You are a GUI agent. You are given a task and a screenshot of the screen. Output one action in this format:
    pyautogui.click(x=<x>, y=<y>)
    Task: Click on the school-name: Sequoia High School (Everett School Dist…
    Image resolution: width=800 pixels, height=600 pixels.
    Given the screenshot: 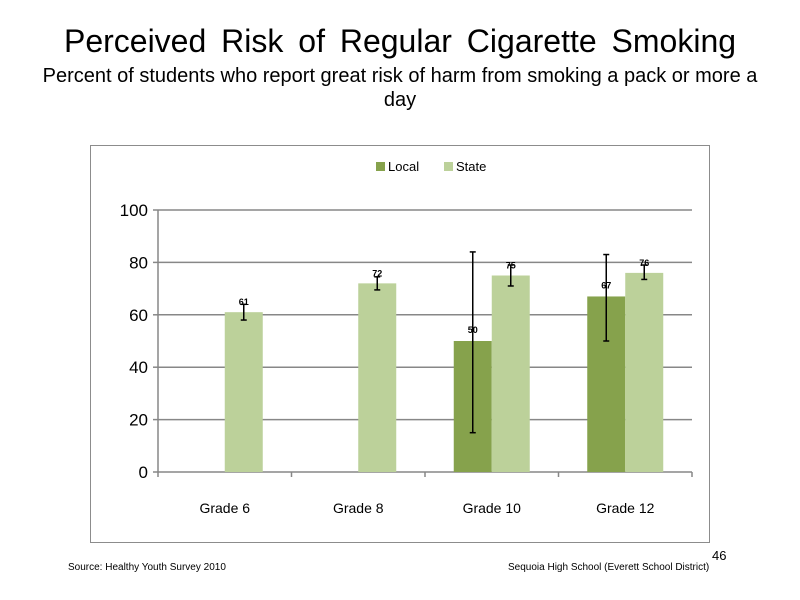 What is the action you would take?
    pyautogui.click(x=609, y=567)
    